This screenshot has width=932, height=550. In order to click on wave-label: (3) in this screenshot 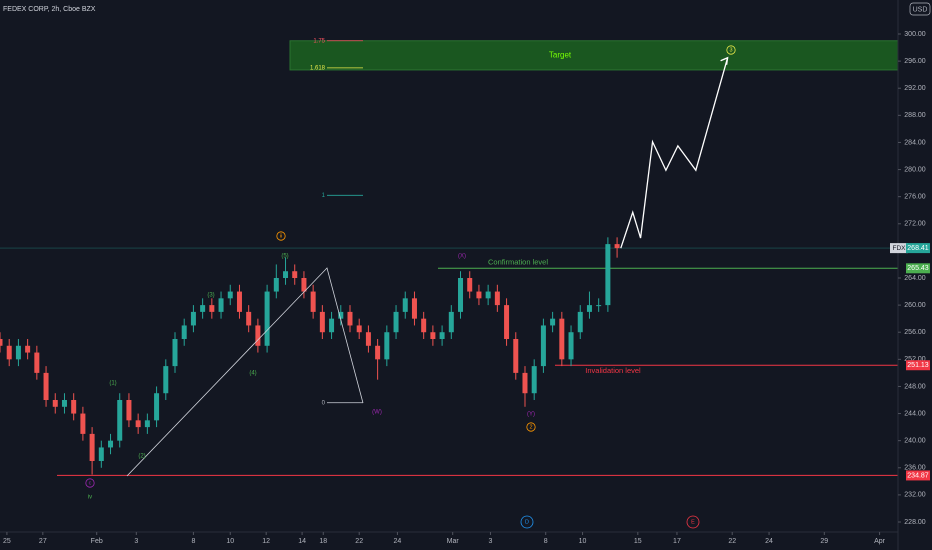, I will do `click(210, 296)`.